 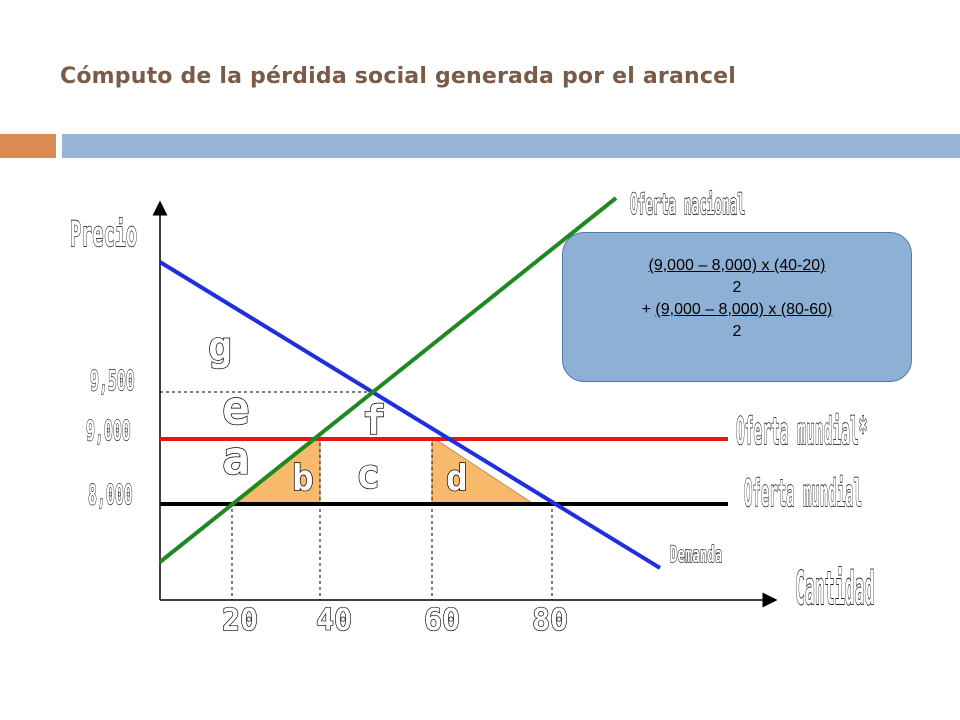 I want to click on formula-term-2: + (9,000 – 8,000) x (80-60), so click(x=737, y=310).